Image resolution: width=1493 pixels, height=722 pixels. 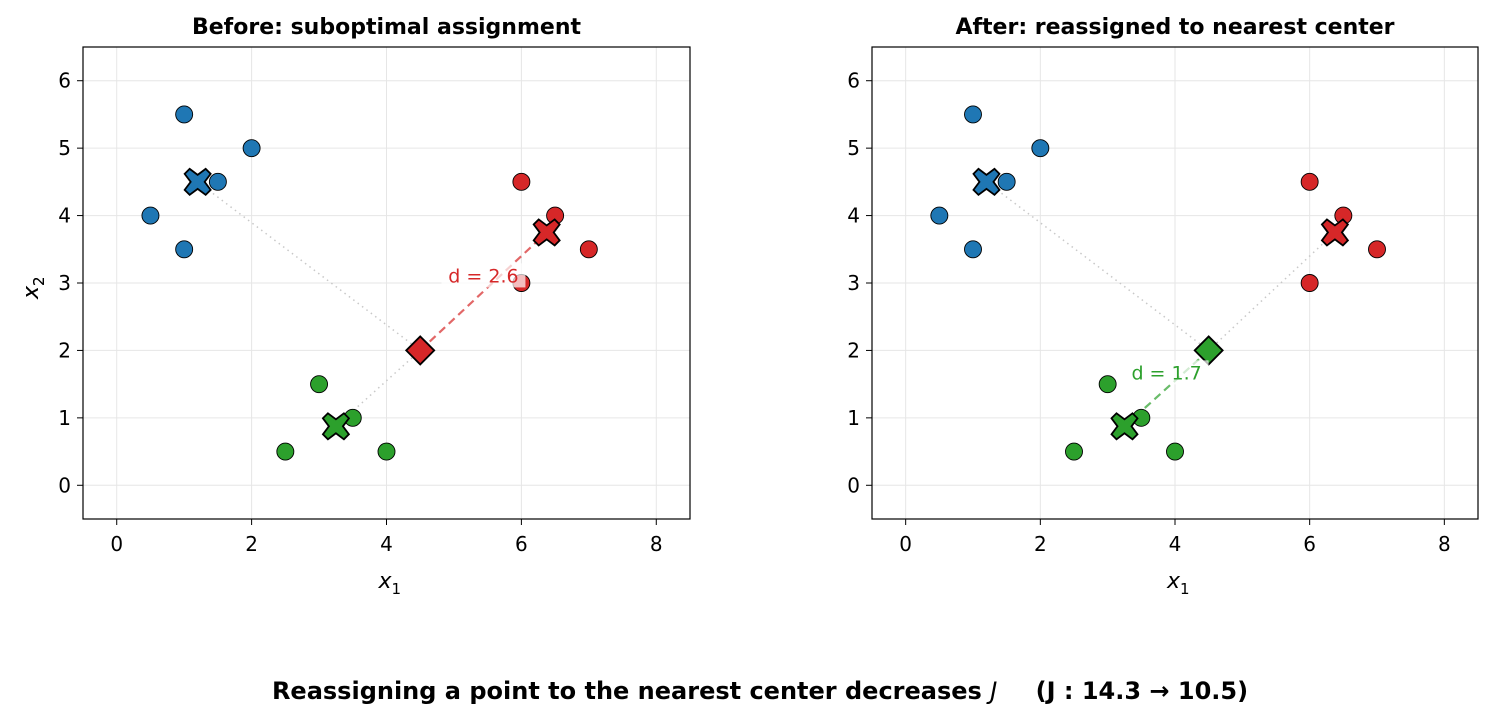 What do you see at coordinates (1098, 266) in the screenshot?
I see `link-line-blue` at bounding box center [1098, 266].